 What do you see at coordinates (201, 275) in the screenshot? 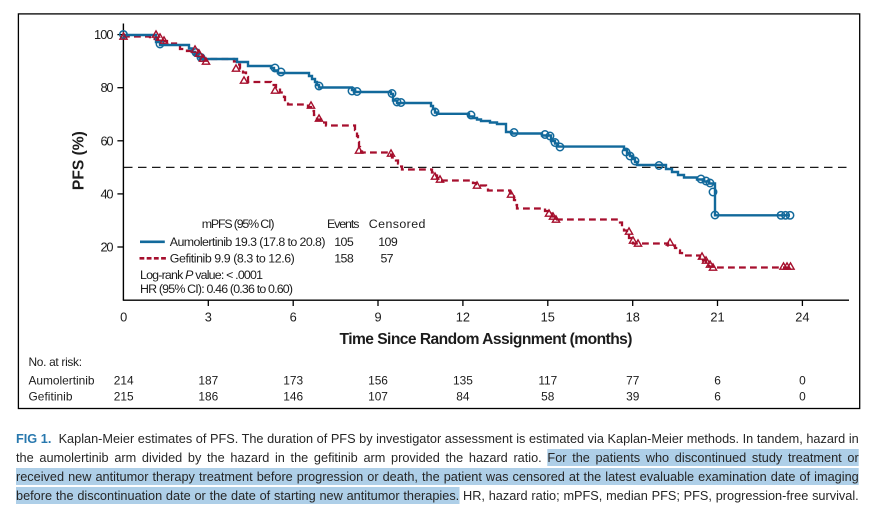
I see `svg-text: Log-rank P value: < .0001` at bounding box center [201, 275].